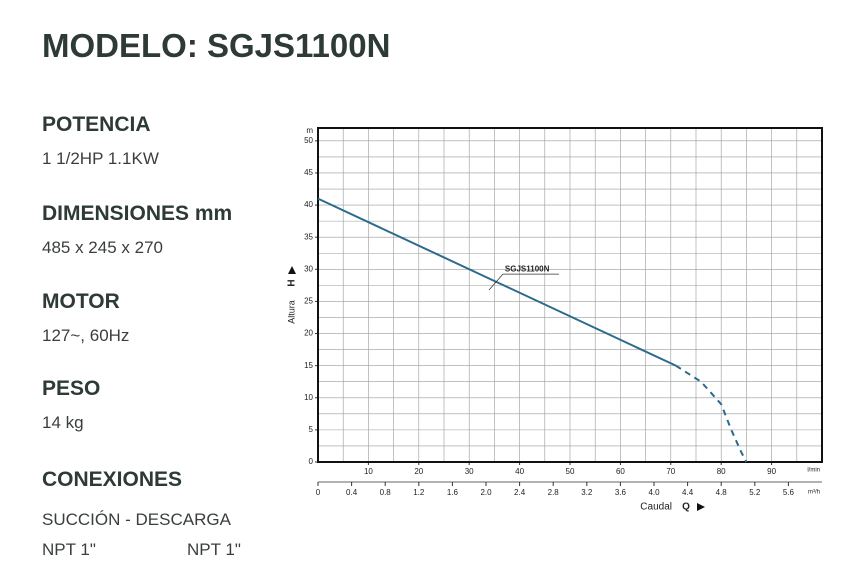  What do you see at coordinates (813, 471) in the screenshot?
I see `x-unit: l/min` at bounding box center [813, 471].